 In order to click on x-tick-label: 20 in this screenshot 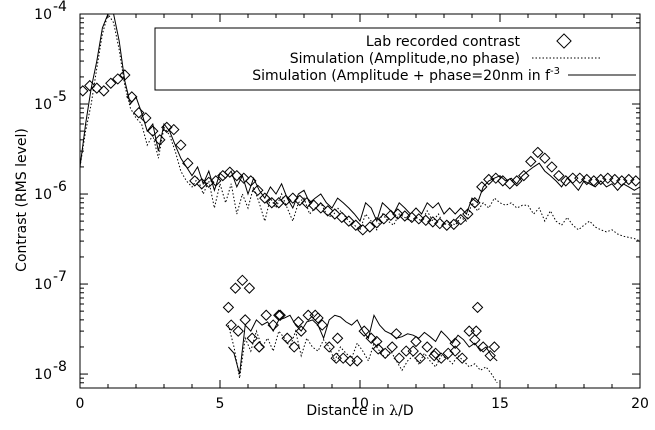, I will do `click(640, 404)`.